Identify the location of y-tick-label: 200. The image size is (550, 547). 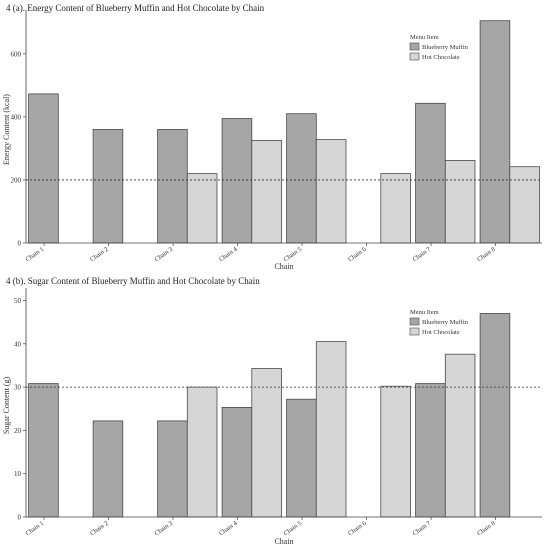
(16, 180).